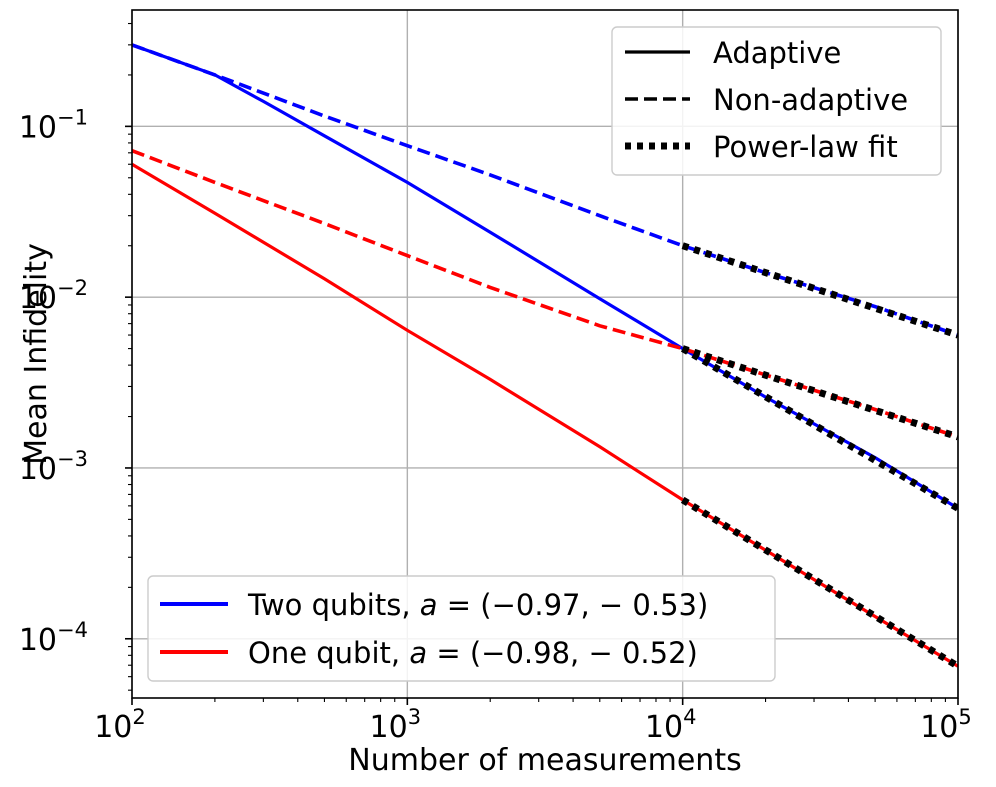  What do you see at coordinates (53, 296) in the screenshot?
I see `y-tick-label: 10⁻²` at bounding box center [53, 296].